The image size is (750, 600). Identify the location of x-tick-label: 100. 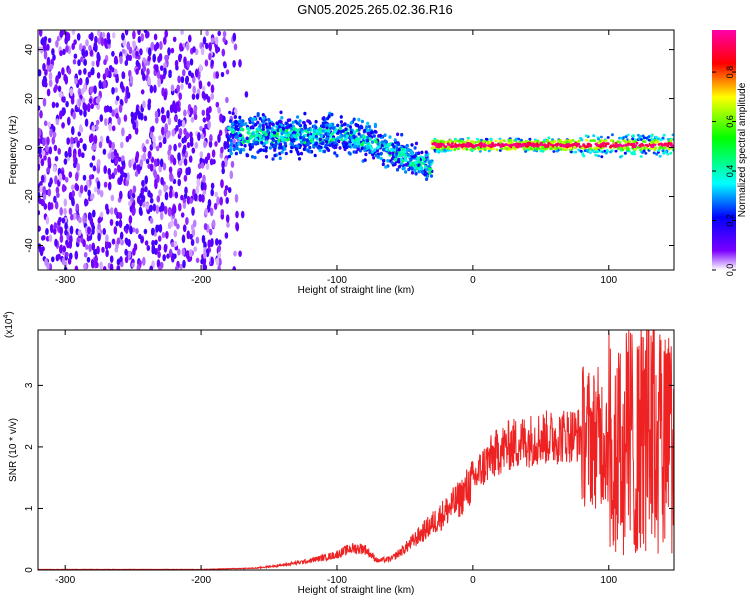
(608, 580).